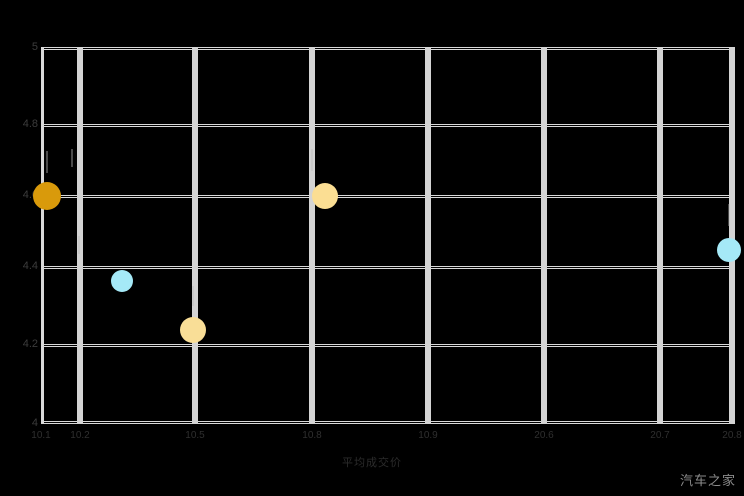 This screenshot has height=496, width=744. What do you see at coordinates (732, 435) in the screenshot?
I see `x-tick-label-7: 20.8` at bounding box center [732, 435].